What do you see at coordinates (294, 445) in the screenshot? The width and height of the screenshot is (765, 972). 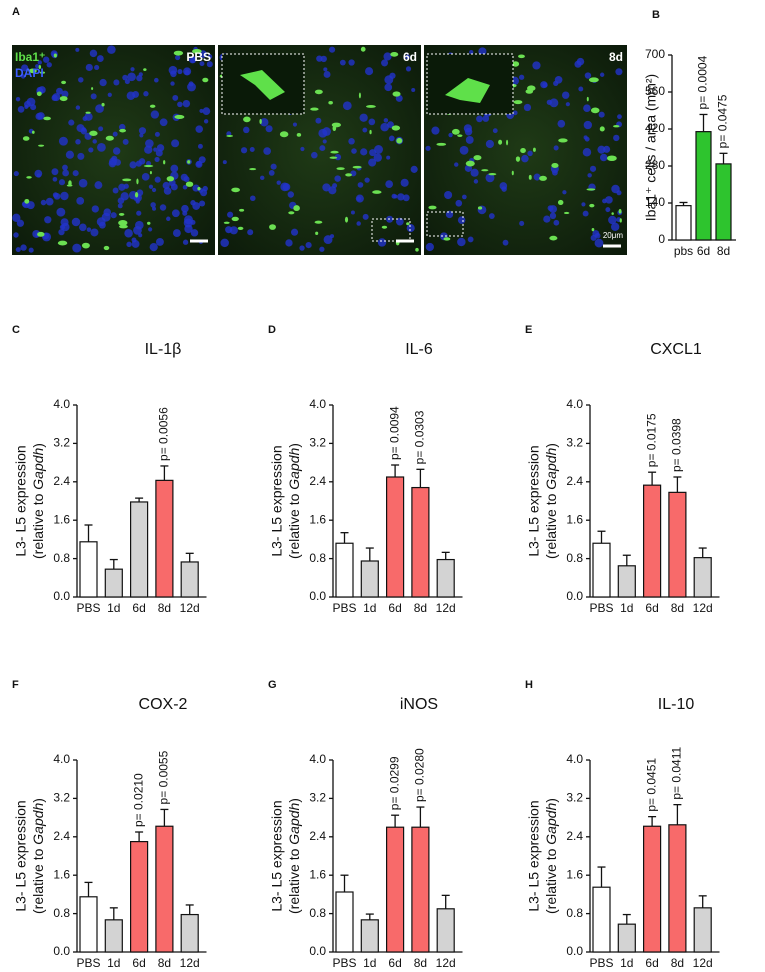 I see `y-axis-label-part: )` at bounding box center [294, 445].